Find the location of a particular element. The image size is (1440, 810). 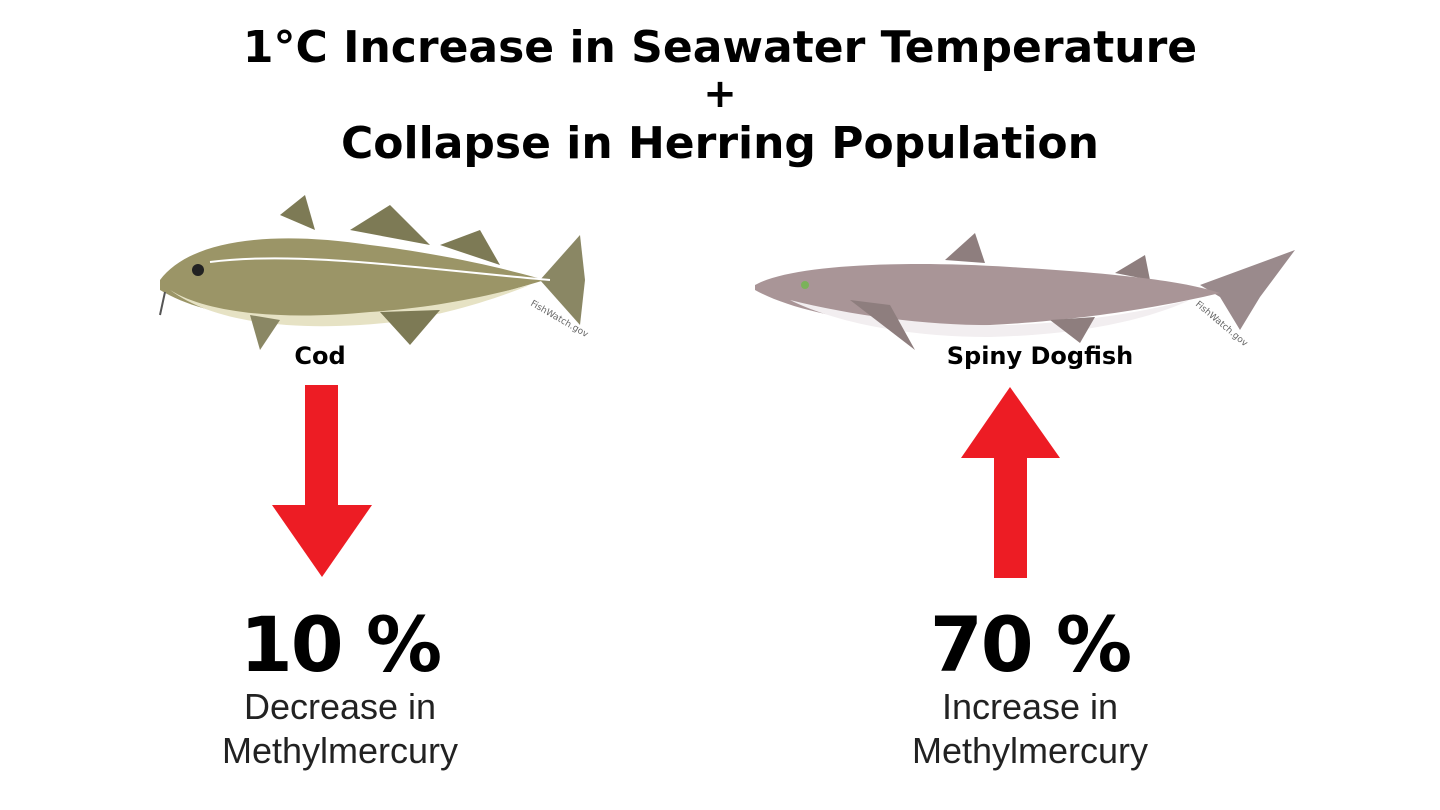

up-arrow-icon is located at coordinates (1010, 482).